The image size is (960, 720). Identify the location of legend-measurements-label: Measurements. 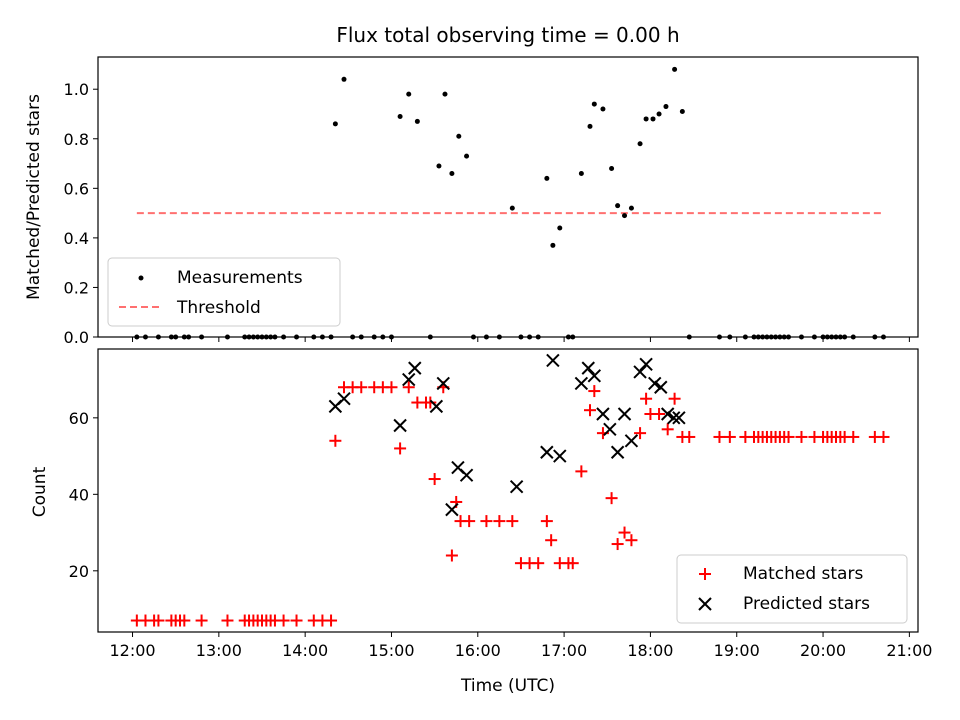
(240, 278).